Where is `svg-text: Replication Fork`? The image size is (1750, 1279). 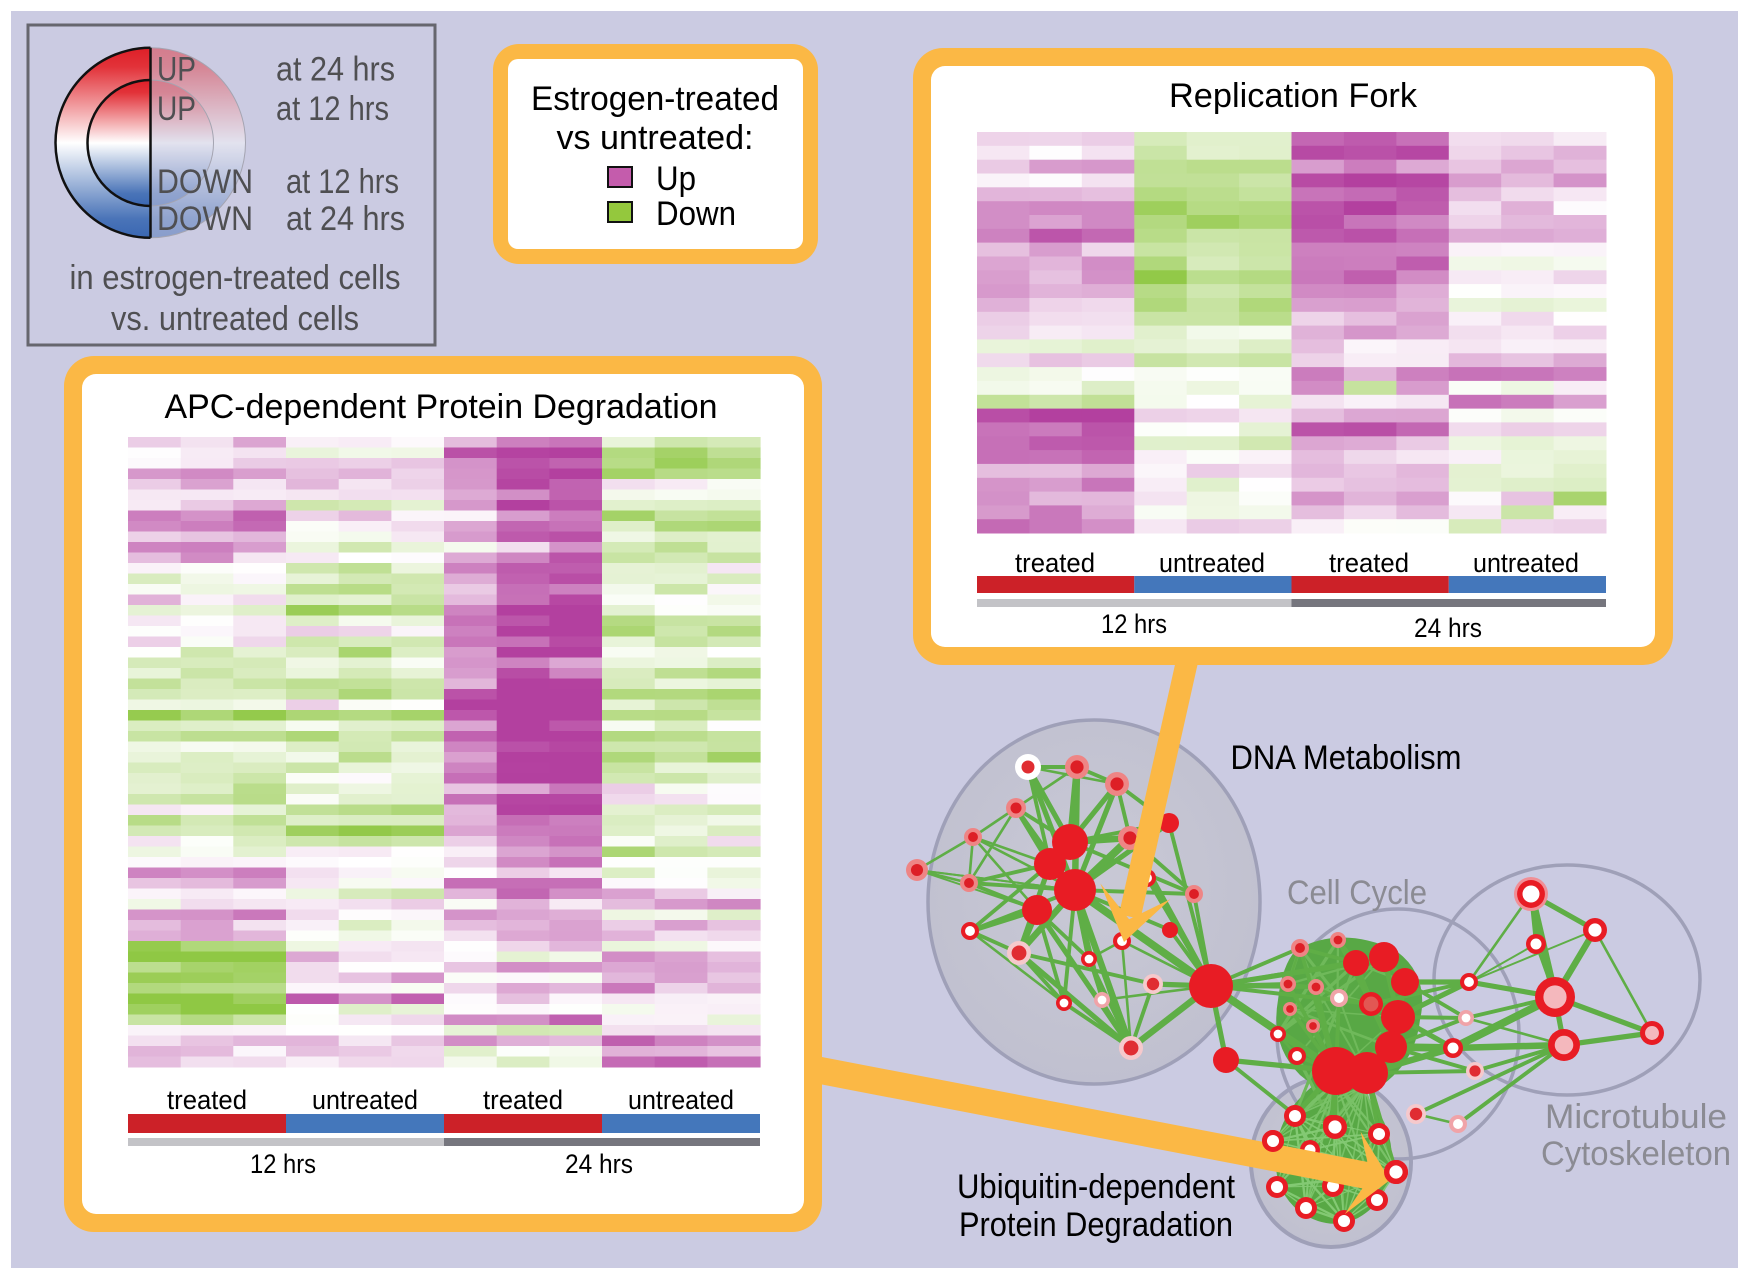
svg-text: Replication Fork is located at coordinates (1293, 96).